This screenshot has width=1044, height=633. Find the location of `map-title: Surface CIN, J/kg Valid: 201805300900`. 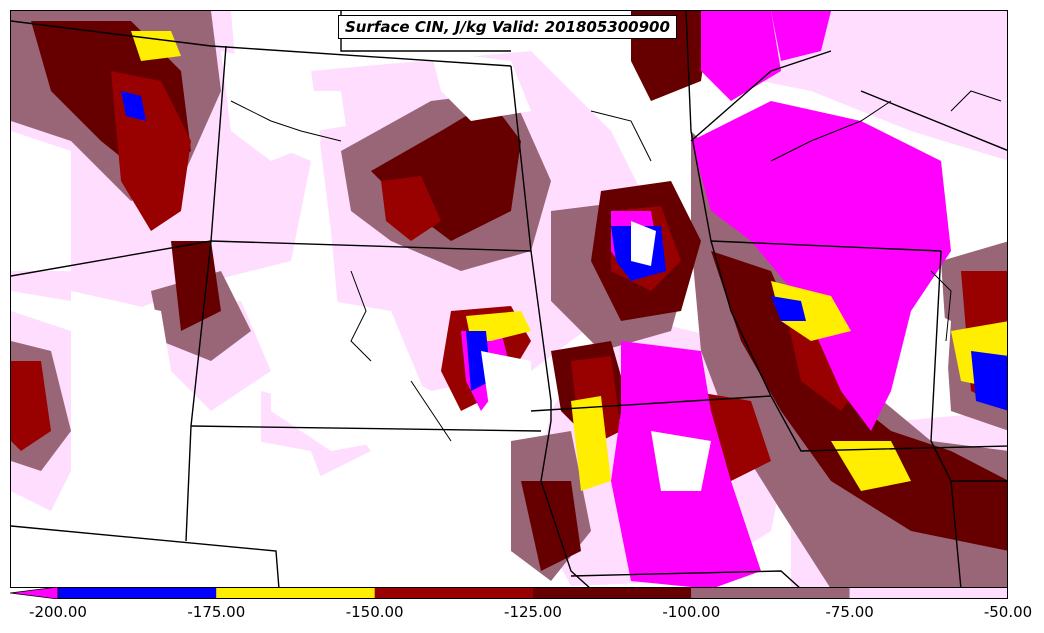

map-title: Surface CIN, J/kg Valid: 201805300900 is located at coordinates (507, 27).